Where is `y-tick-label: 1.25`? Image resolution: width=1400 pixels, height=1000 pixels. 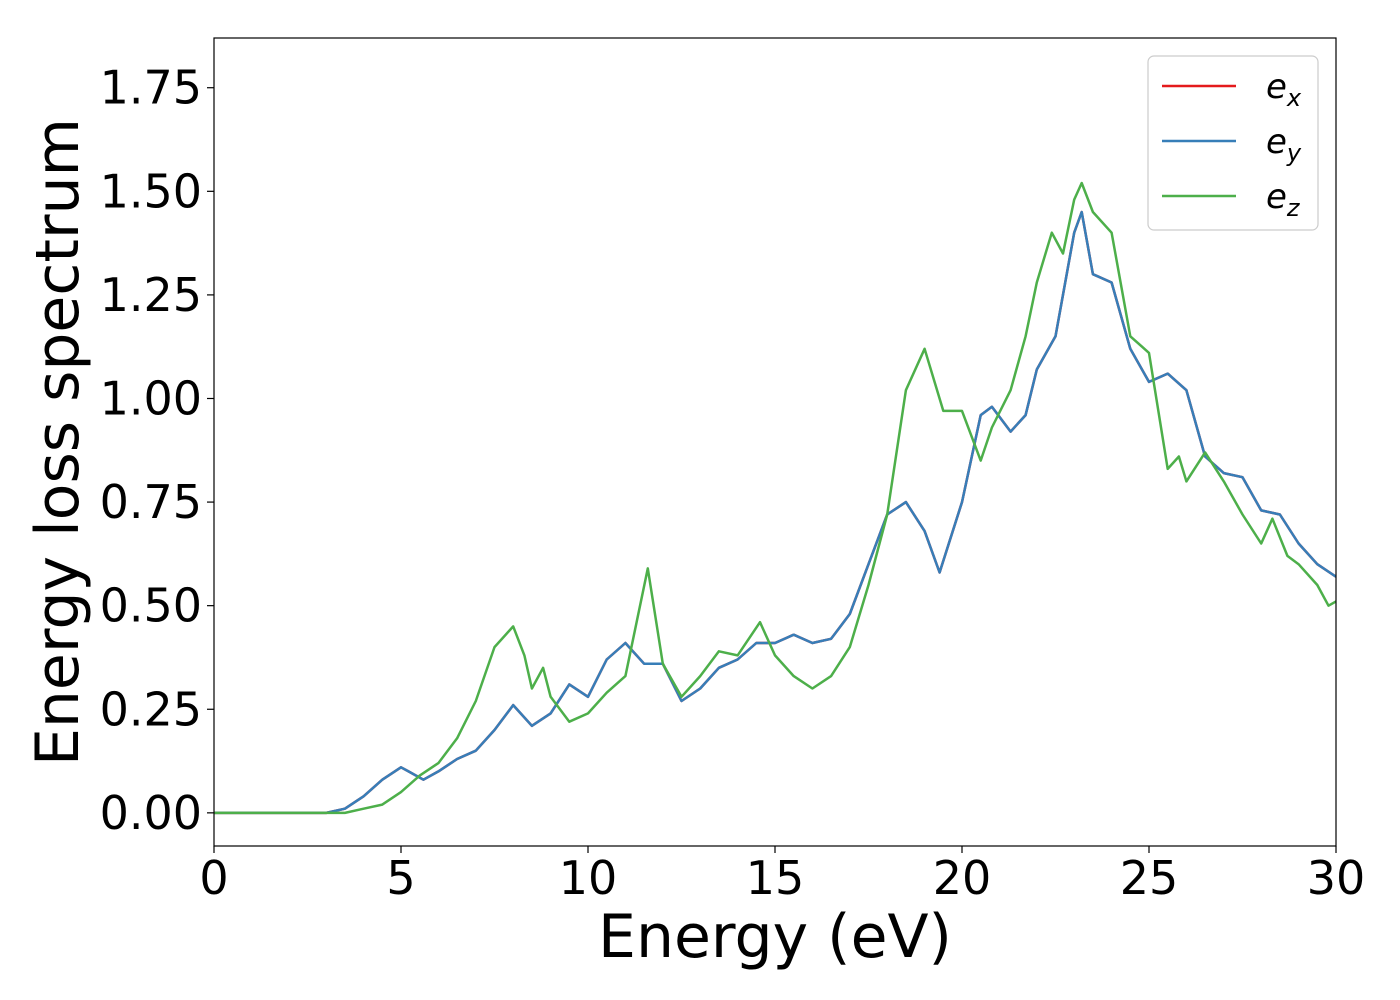 y-tick-label: 1.25 is located at coordinates (151, 295).